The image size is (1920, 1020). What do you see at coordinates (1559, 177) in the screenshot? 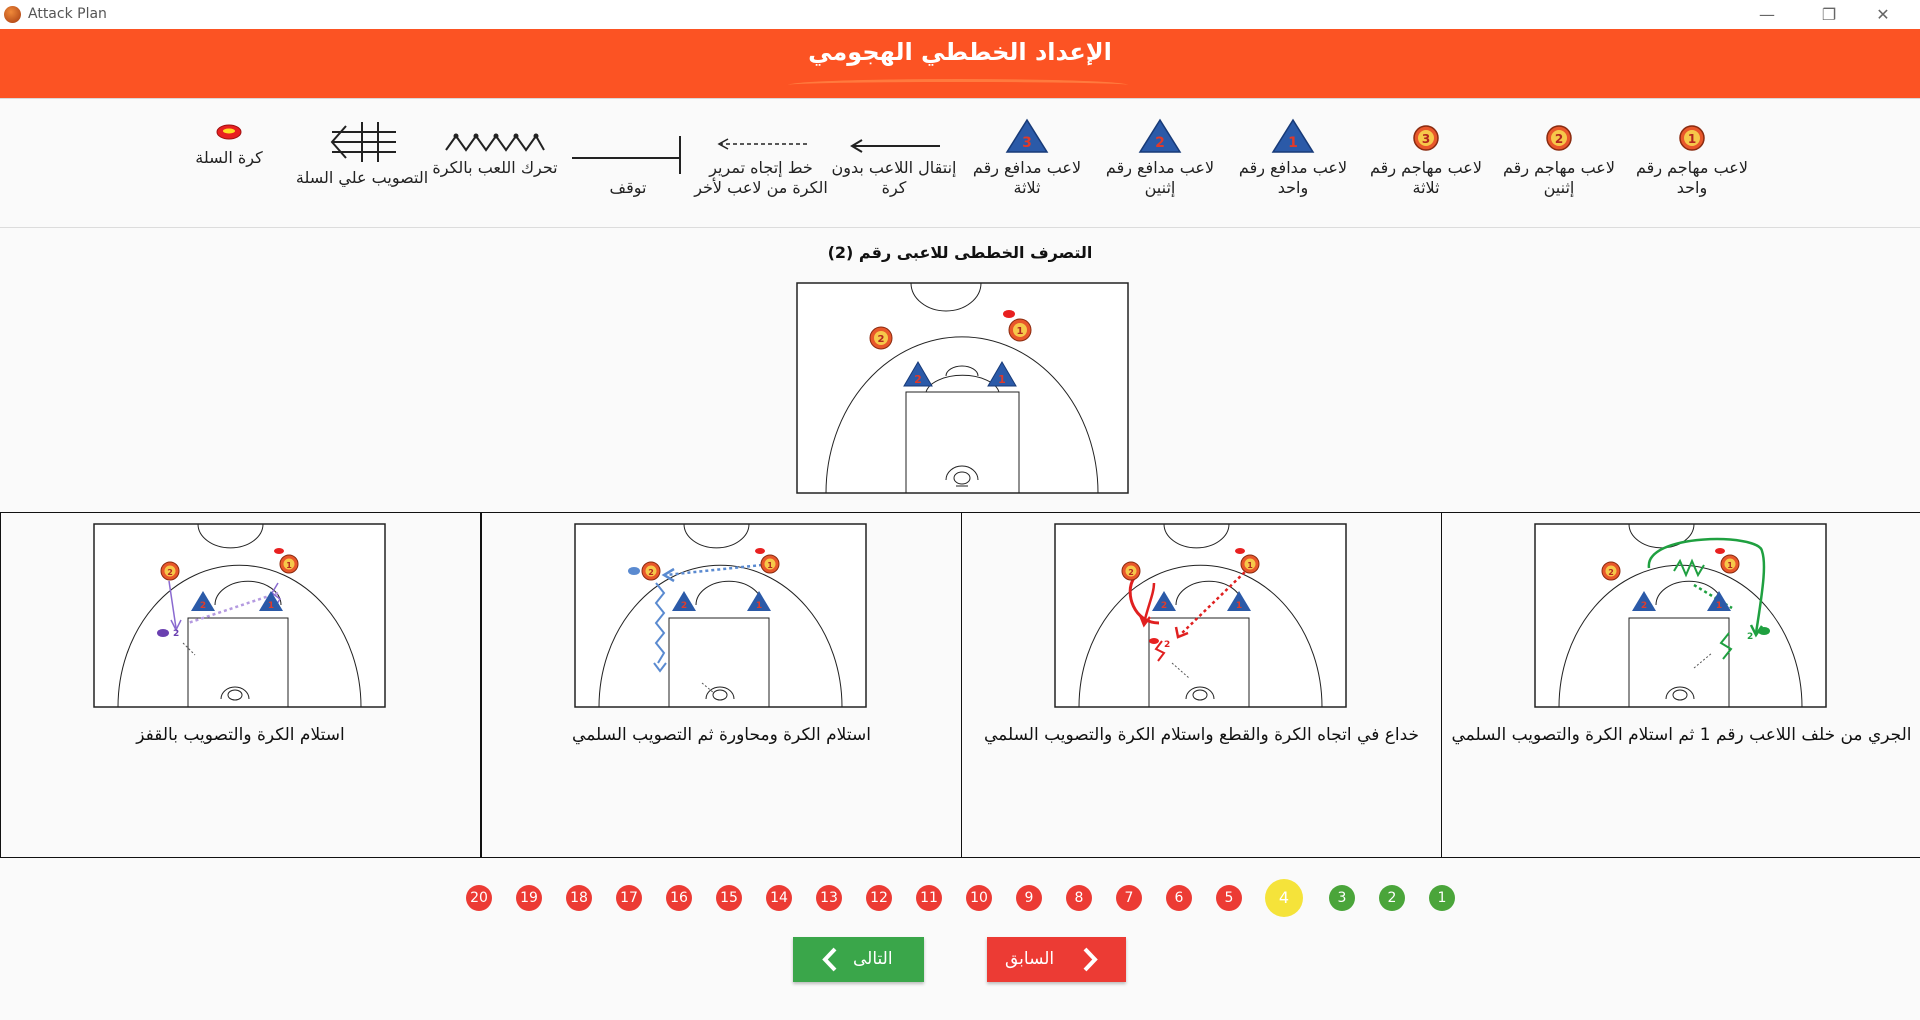
I see `legend-label: لاعب مهاجم رقم إثنين` at bounding box center [1559, 177].